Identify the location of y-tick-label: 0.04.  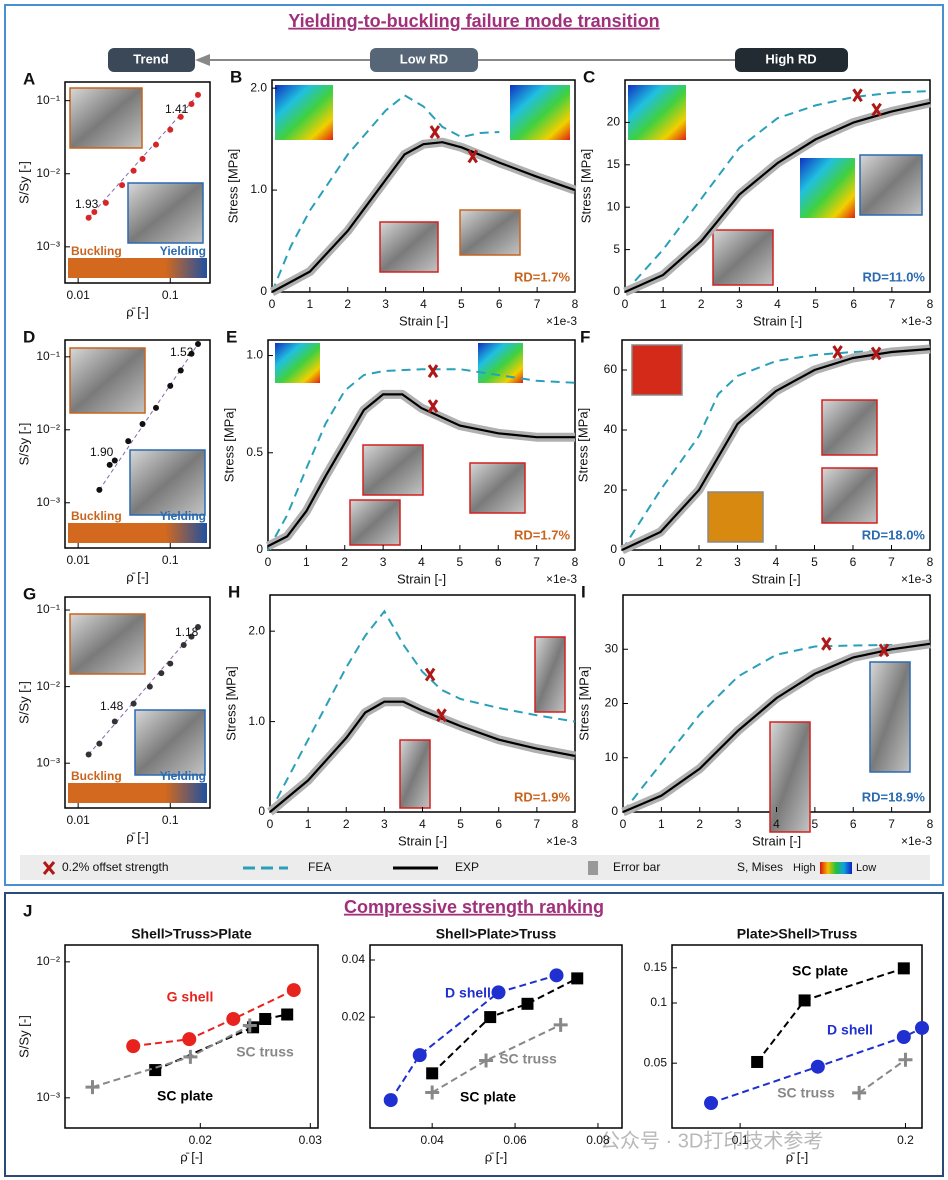
(354, 959).